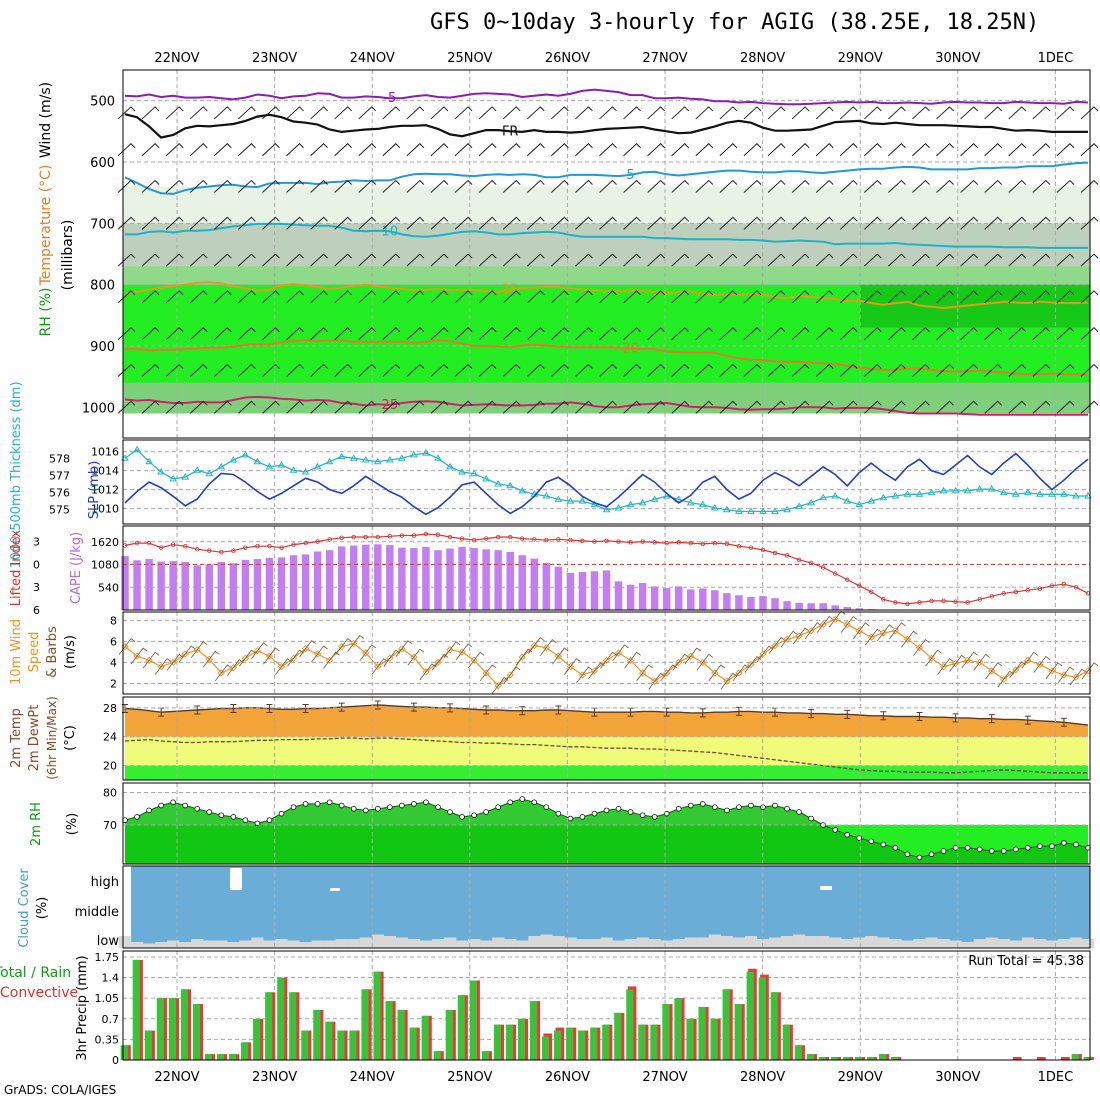 The height and width of the screenshot is (1100, 1100). I want to click on temperature-contour-label: 5, so click(630, 175).